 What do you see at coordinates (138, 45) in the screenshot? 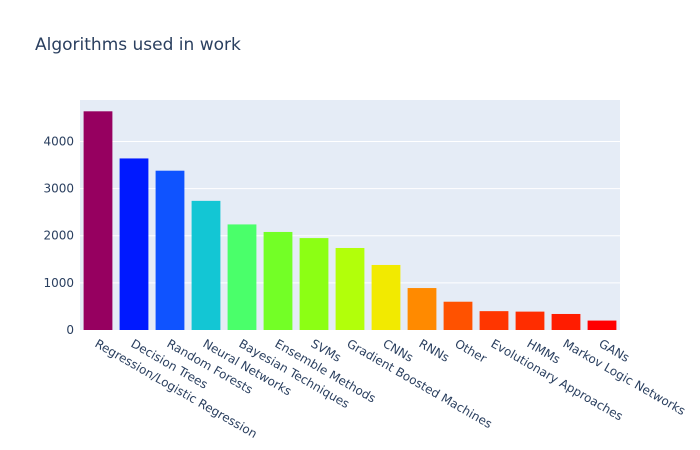
I see `chart-title: Algorithms used in work` at bounding box center [138, 45].